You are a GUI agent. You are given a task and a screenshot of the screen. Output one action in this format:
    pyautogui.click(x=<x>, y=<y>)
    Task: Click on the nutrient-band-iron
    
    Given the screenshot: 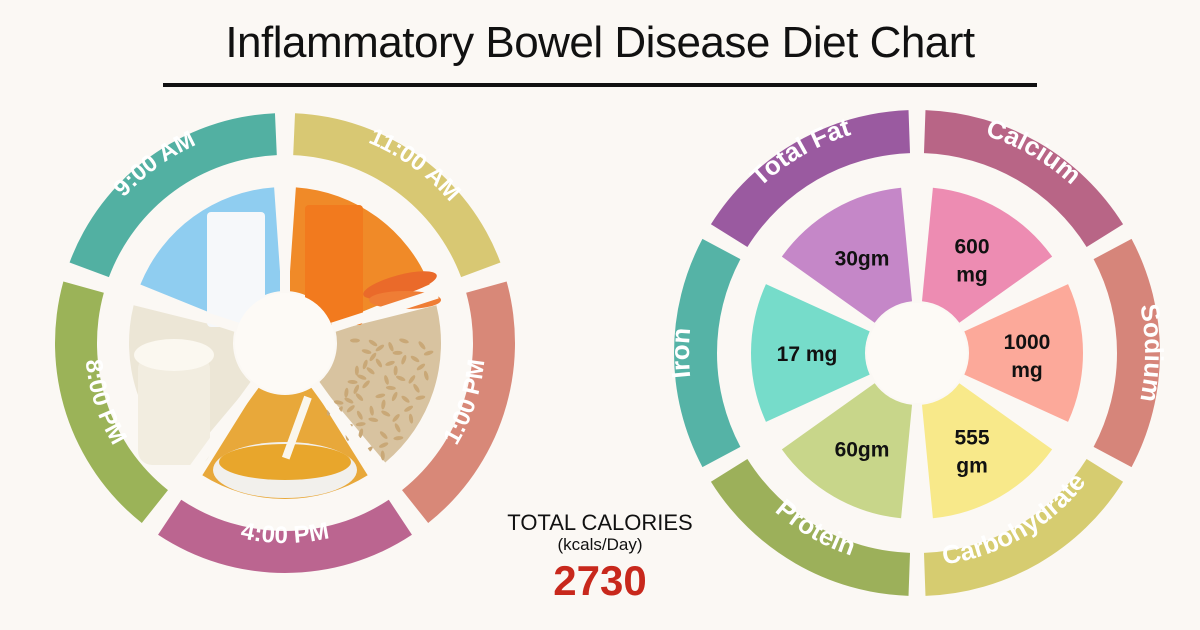 What is the action you would take?
    pyautogui.click(x=707, y=353)
    